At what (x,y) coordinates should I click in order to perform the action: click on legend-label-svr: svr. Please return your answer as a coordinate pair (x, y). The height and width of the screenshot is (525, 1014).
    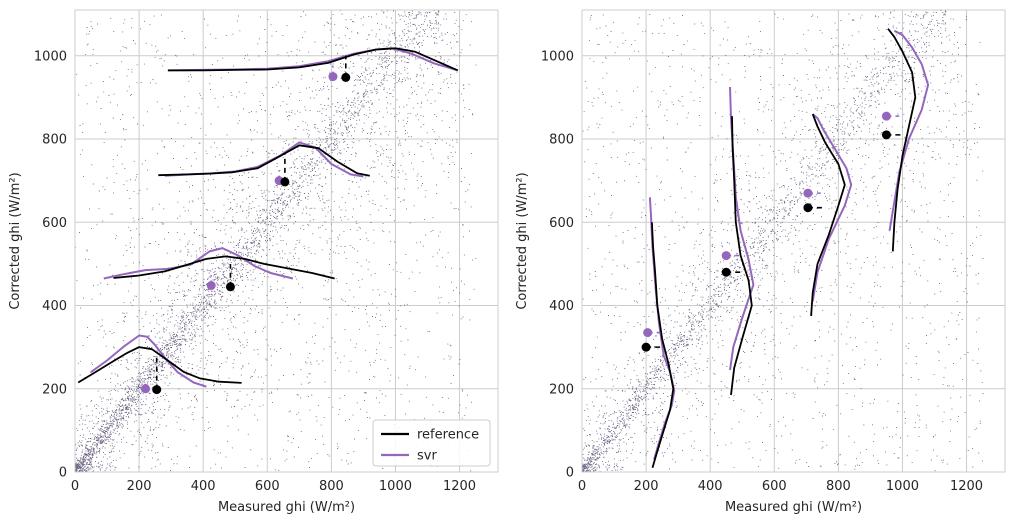
    Looking at the image, I should click on (427, 456).